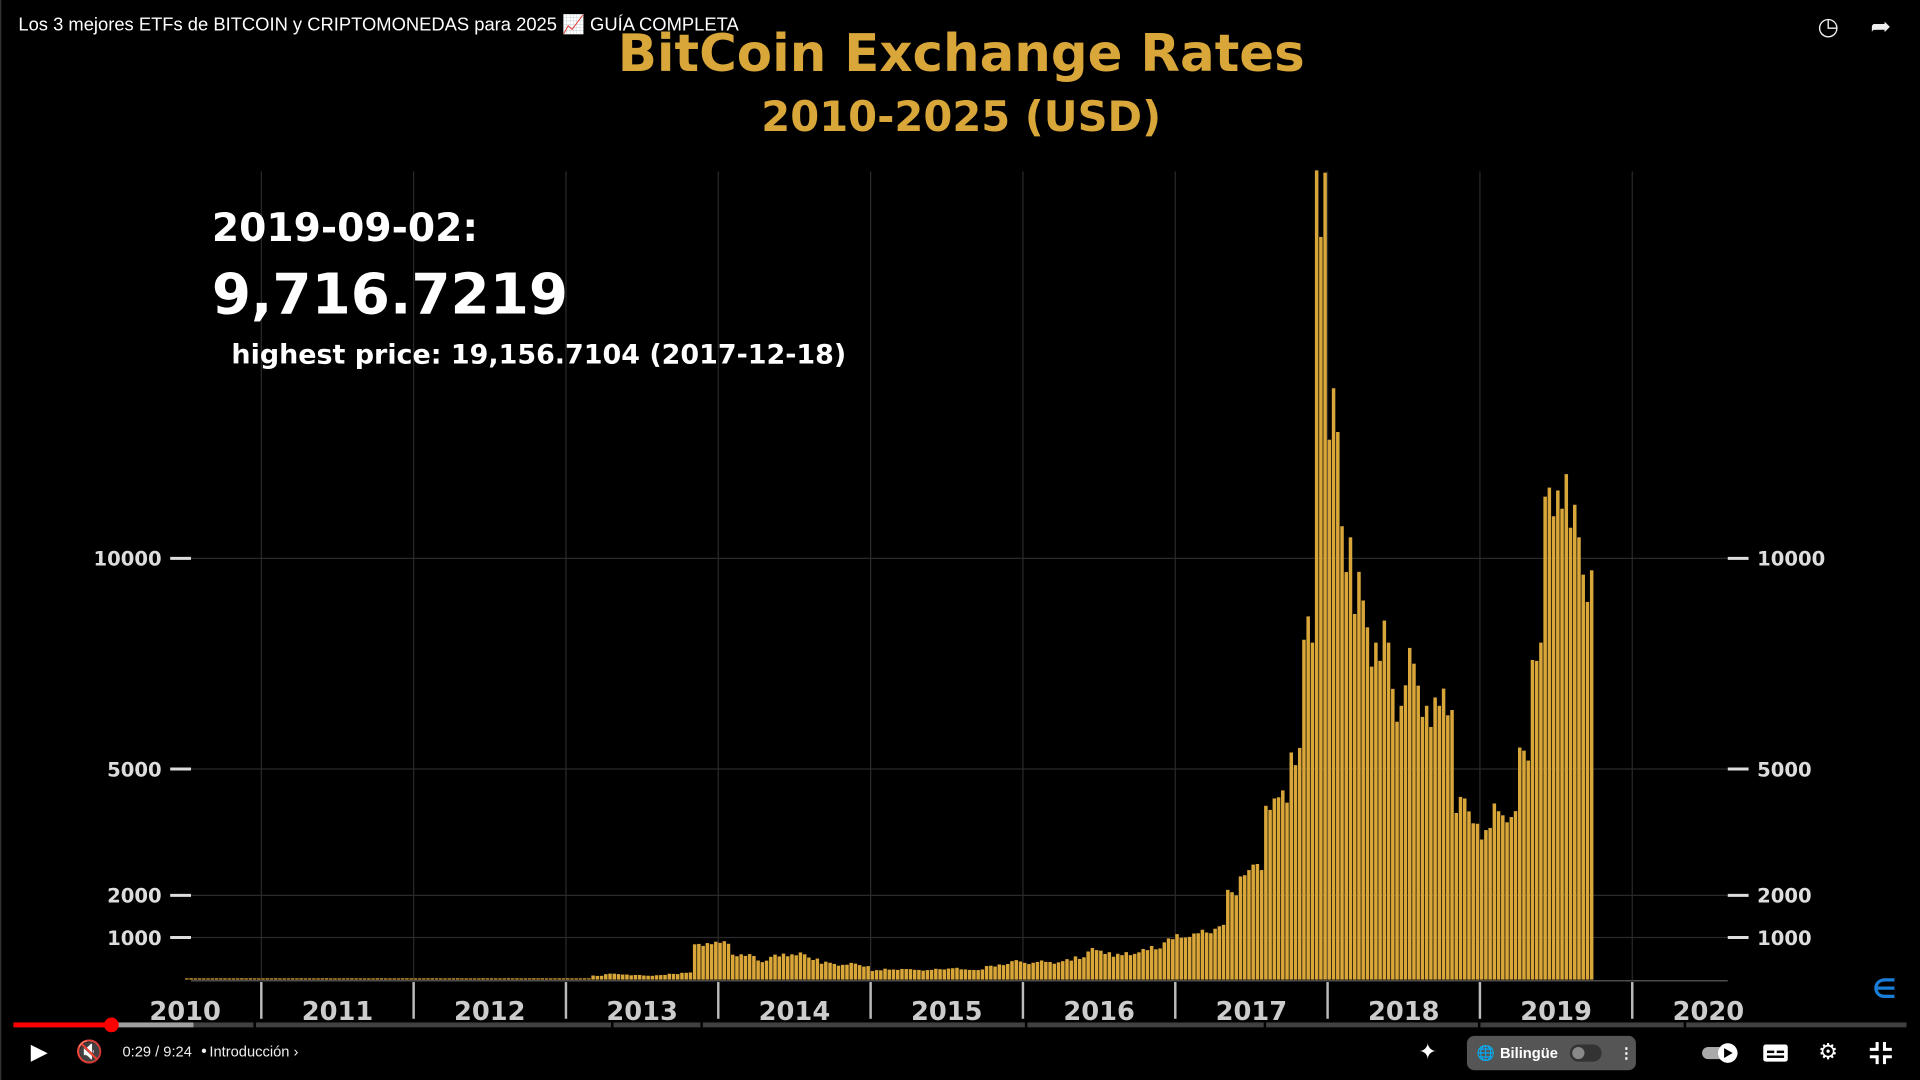 Image resolution: width=1920 pixels, height=1080 pixels. What do you see at coordinates (1404, 1012) in the screenshot?
I see `x-tick-label: 2018` at bounding box center [1404, 1012].